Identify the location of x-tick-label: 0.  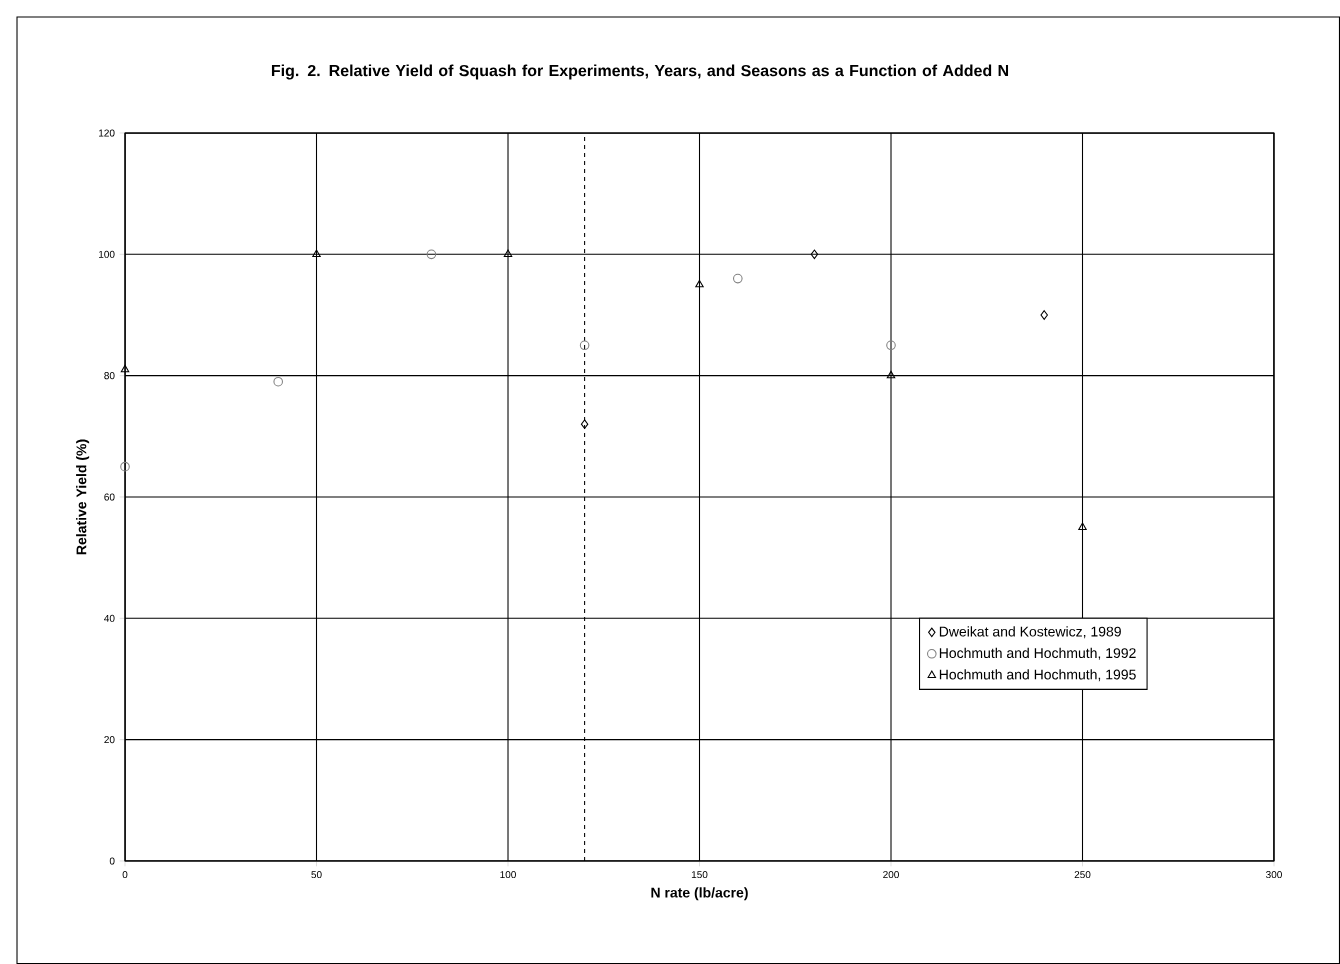
(125, 875).